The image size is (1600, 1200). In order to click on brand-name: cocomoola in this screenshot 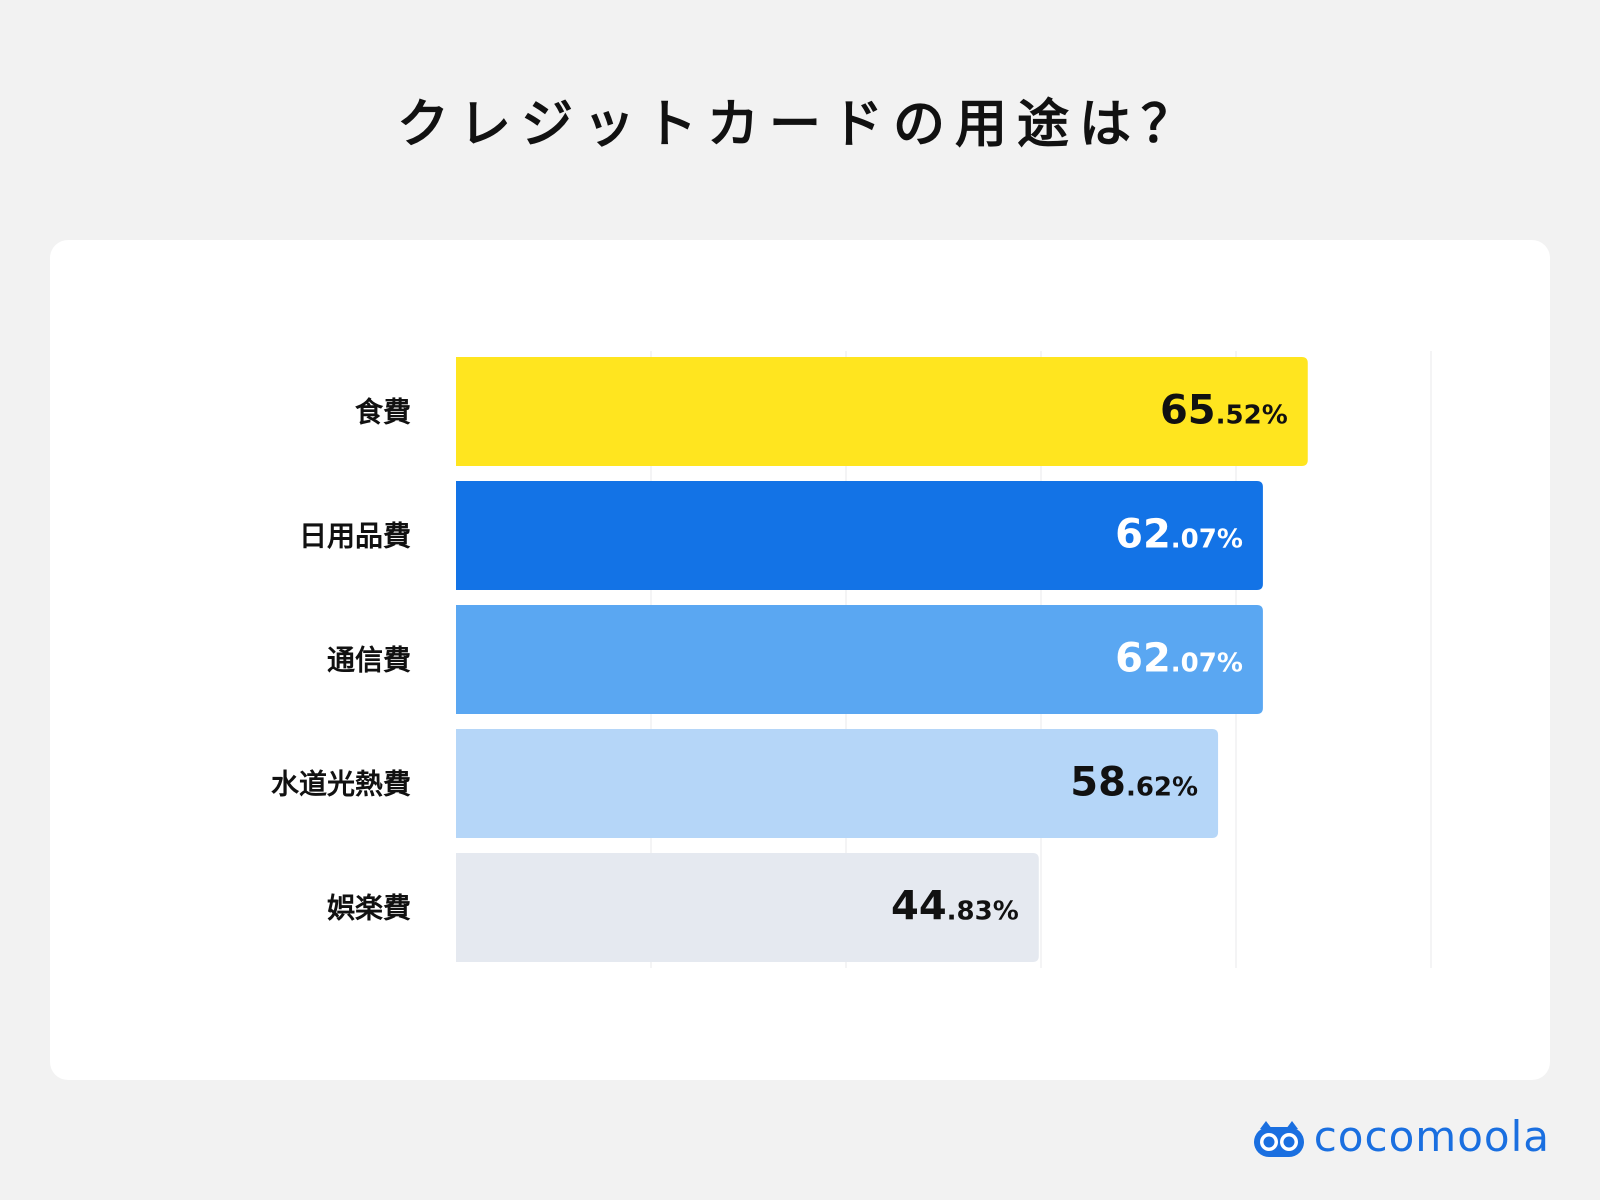, I will do `click(1431, 1136)`.